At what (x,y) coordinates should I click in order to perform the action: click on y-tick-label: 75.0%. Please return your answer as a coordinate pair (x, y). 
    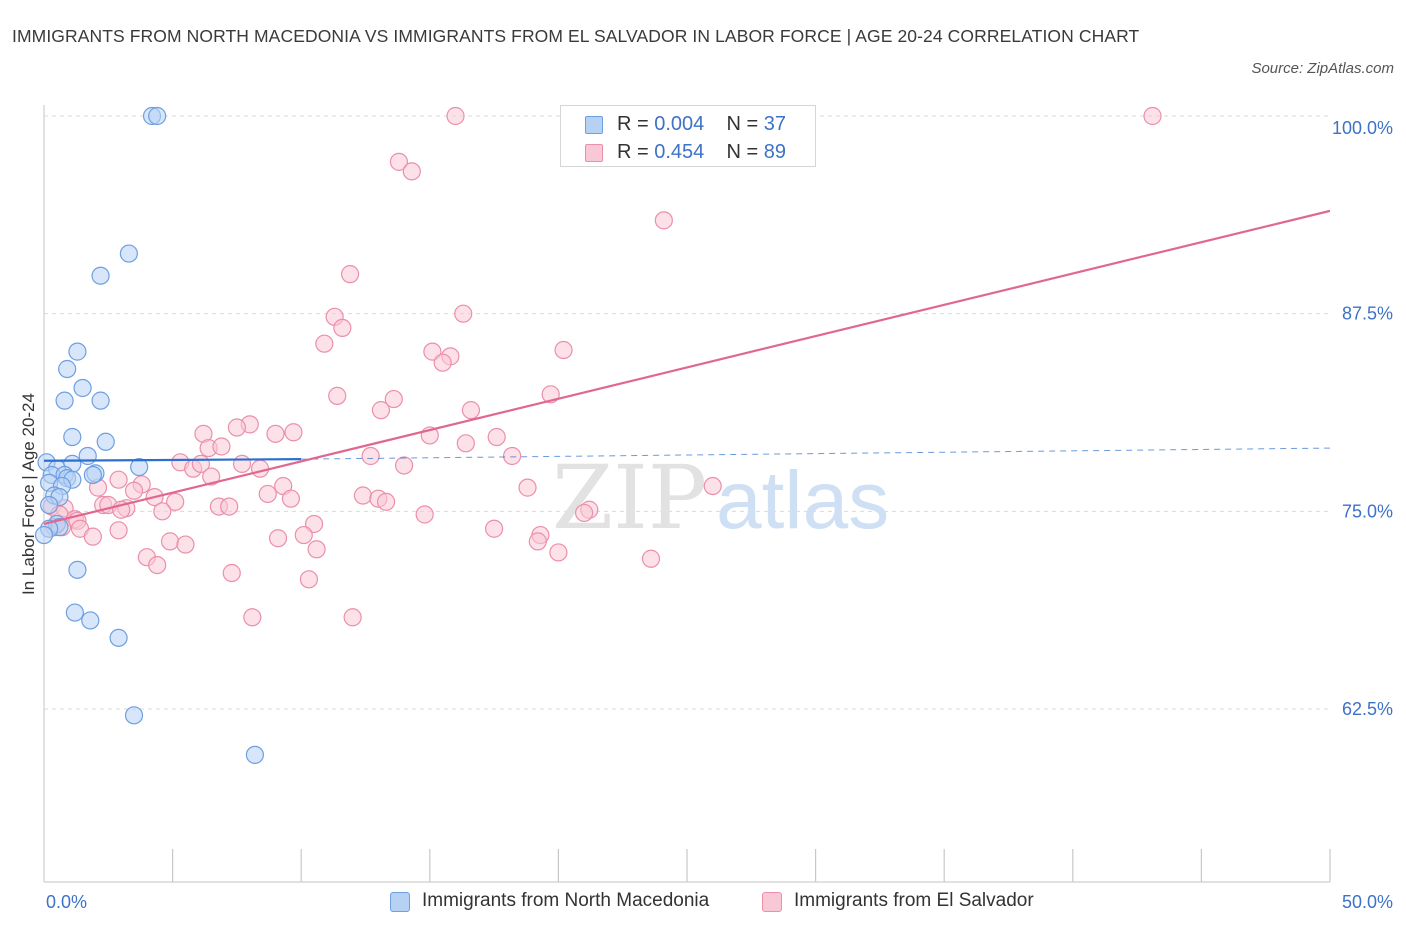
    Looking at the image, I should click on (1367, 511).